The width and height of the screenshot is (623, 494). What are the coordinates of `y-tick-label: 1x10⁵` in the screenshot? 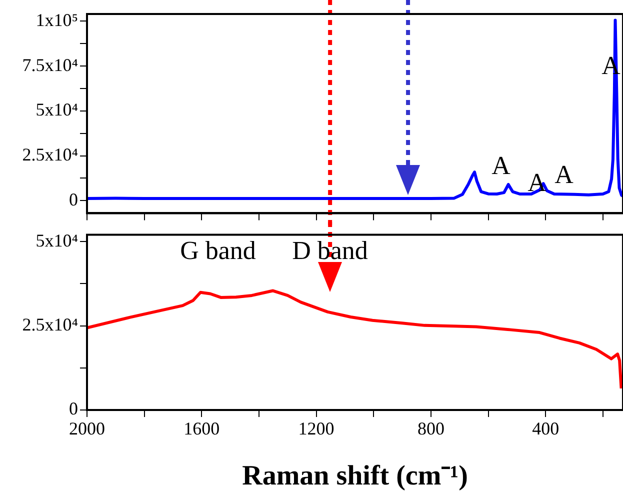 It's located at (57, 20).